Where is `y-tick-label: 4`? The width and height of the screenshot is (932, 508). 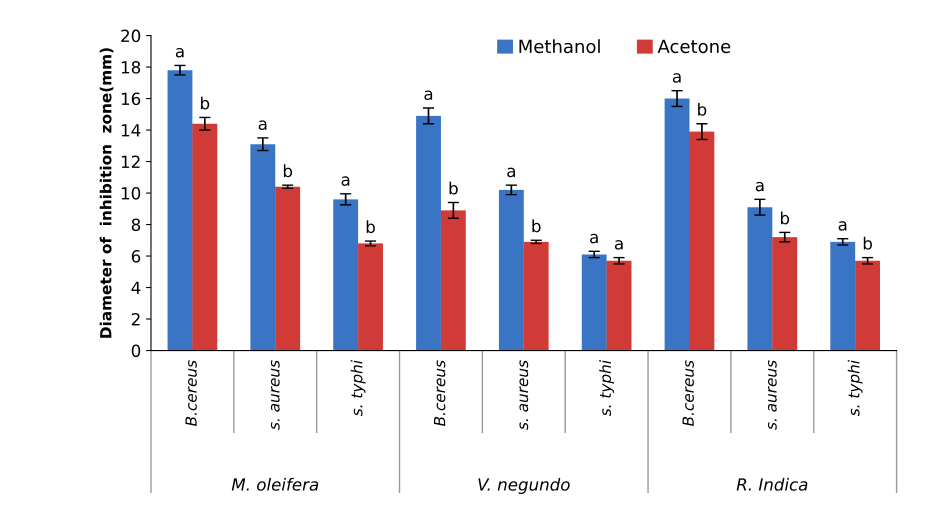 y-tick-label: 4 is located at coordinates (135, 288).